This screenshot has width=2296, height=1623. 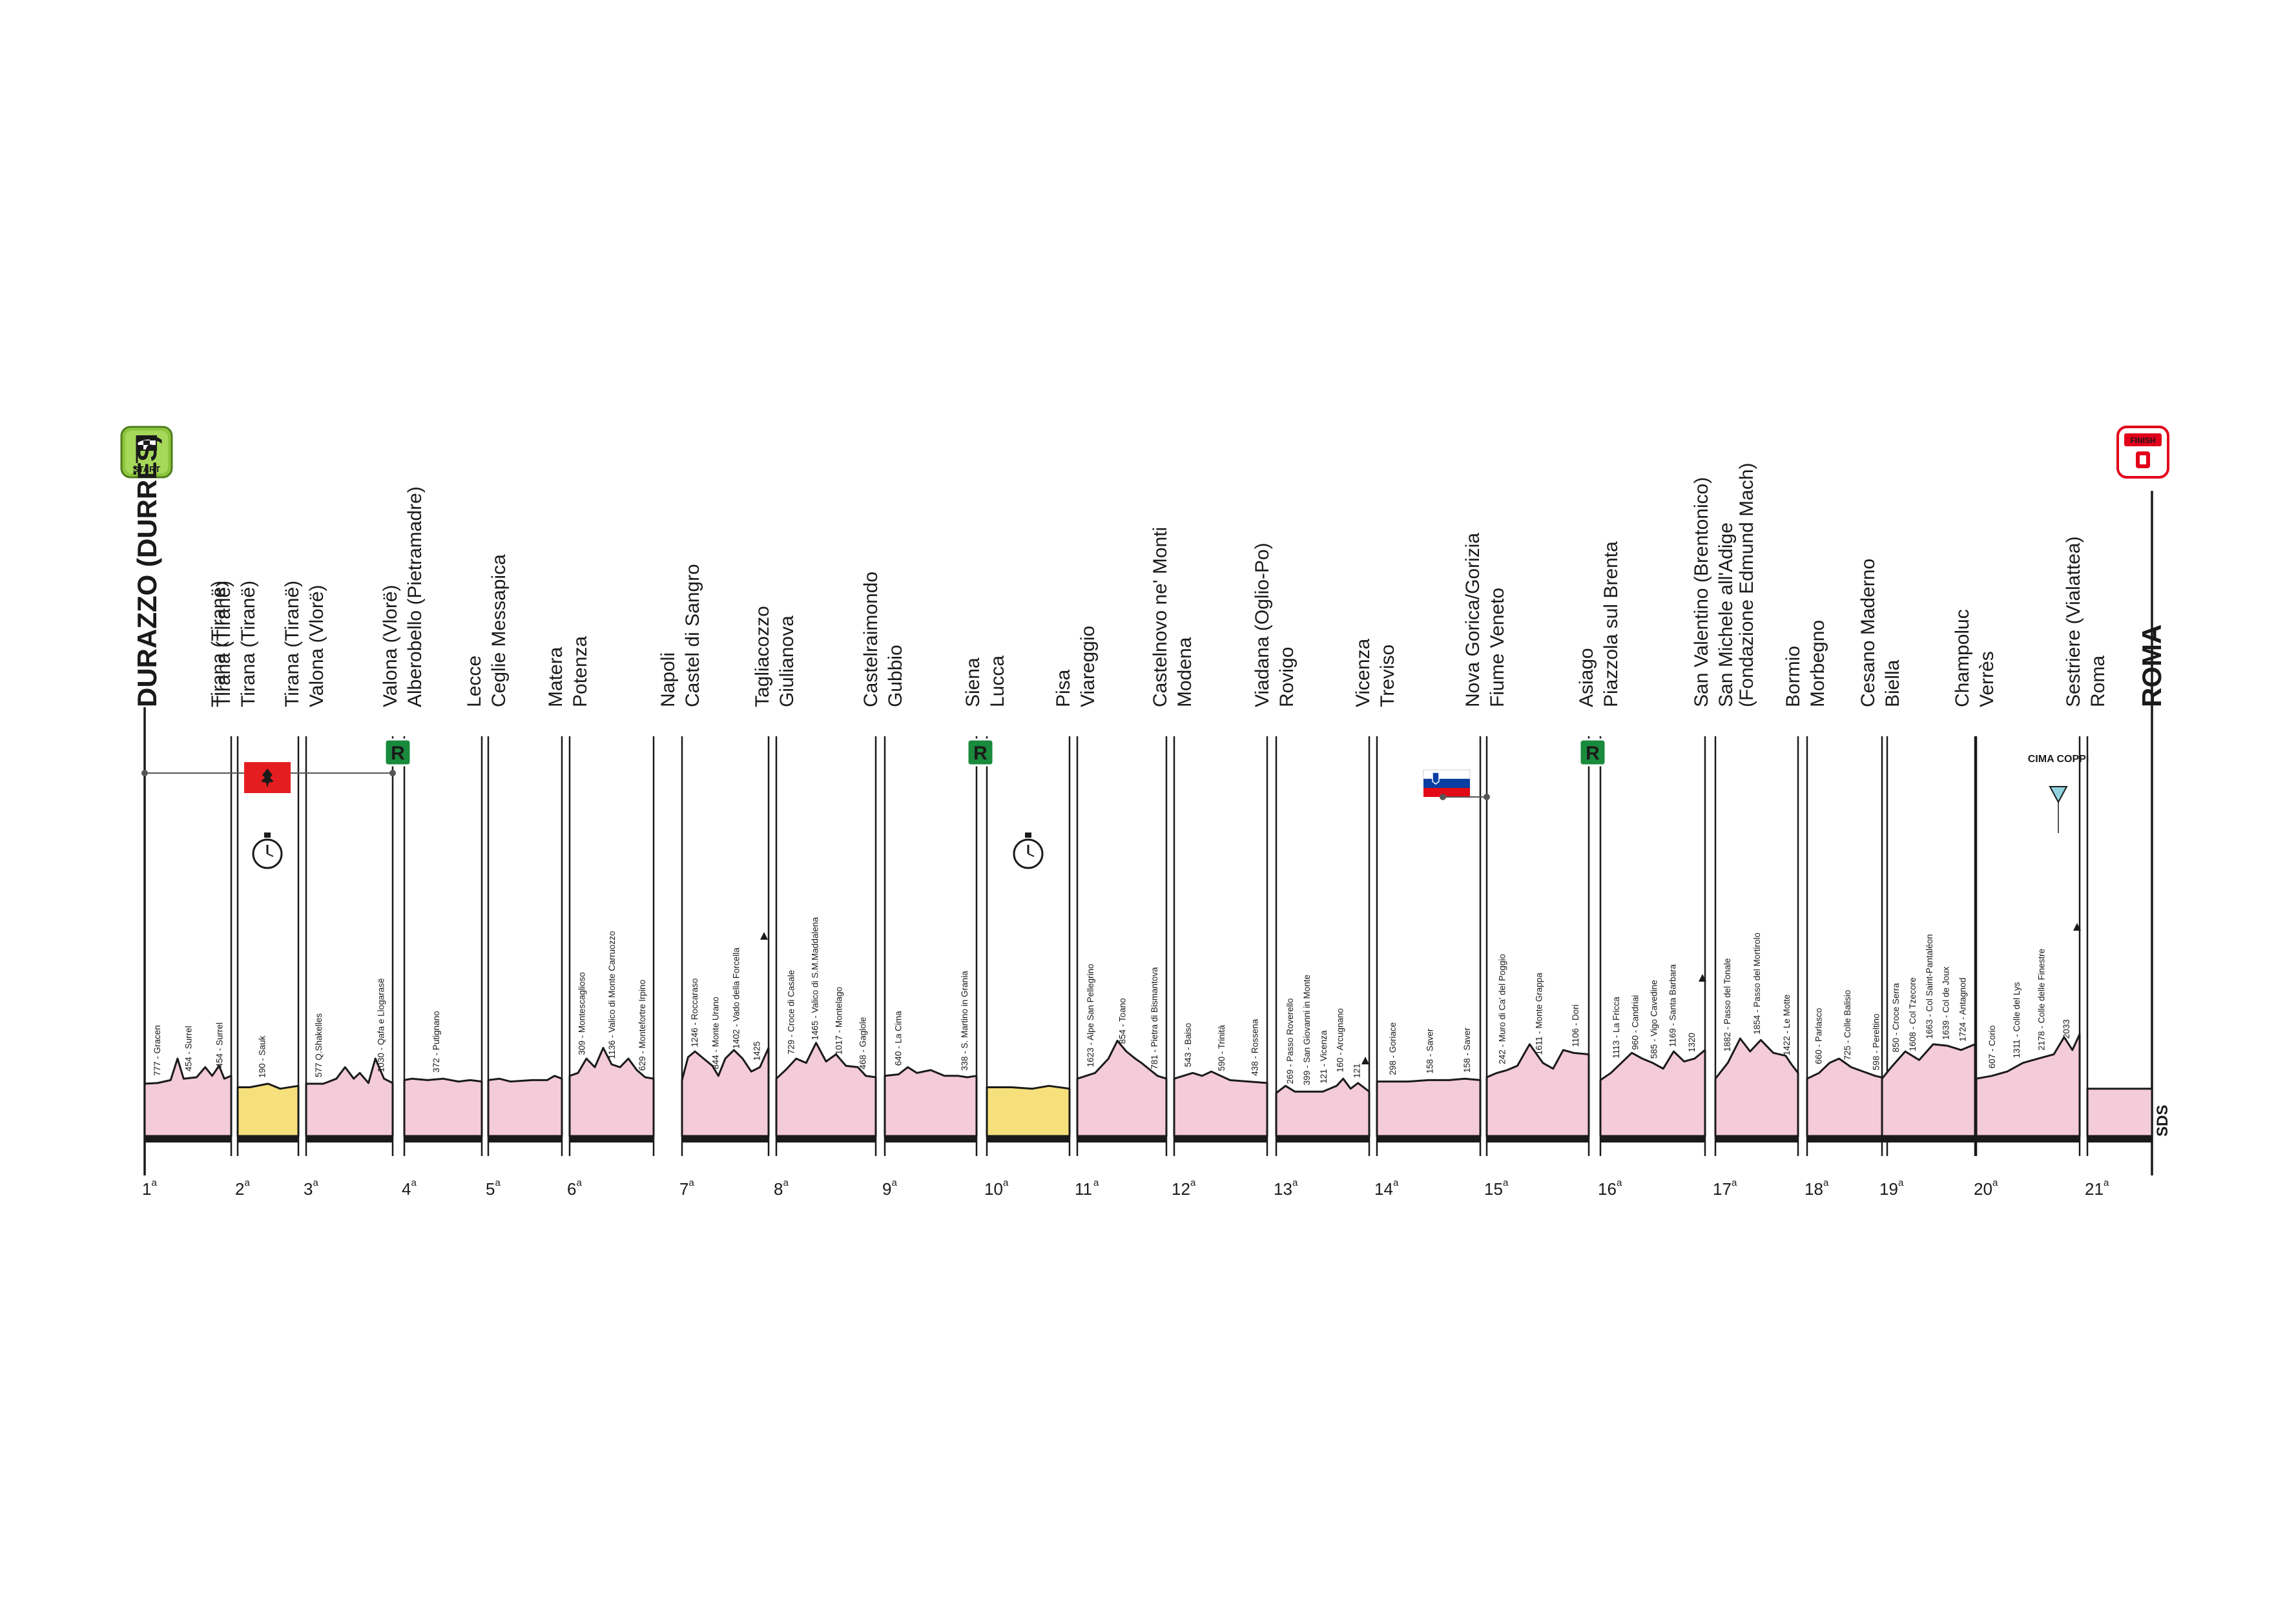 I want to click on climb-label: 1320, so click(x=1692, y=1042).